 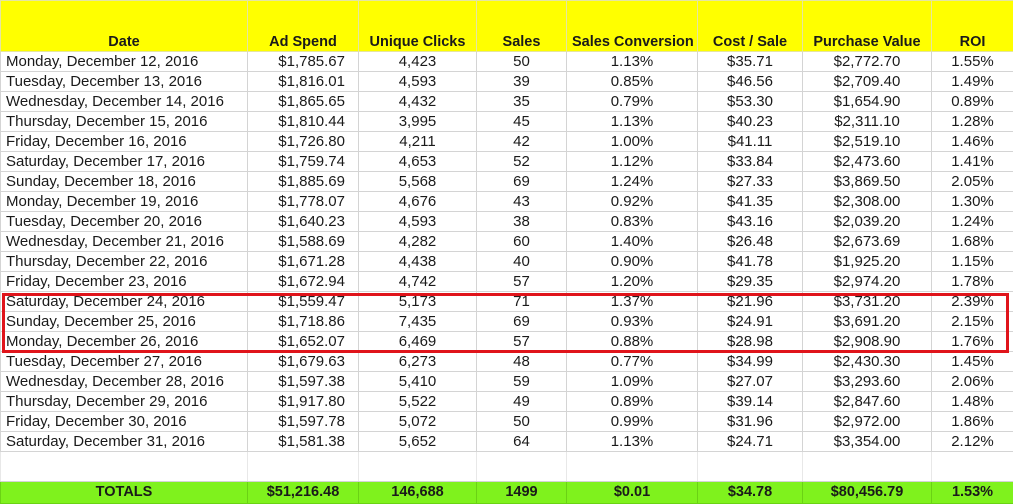 What do you see at coordinates (867, 382) in the screenshot?
I see `cell-purchase-value: $3,293.60` at bounding box center [867, 382].